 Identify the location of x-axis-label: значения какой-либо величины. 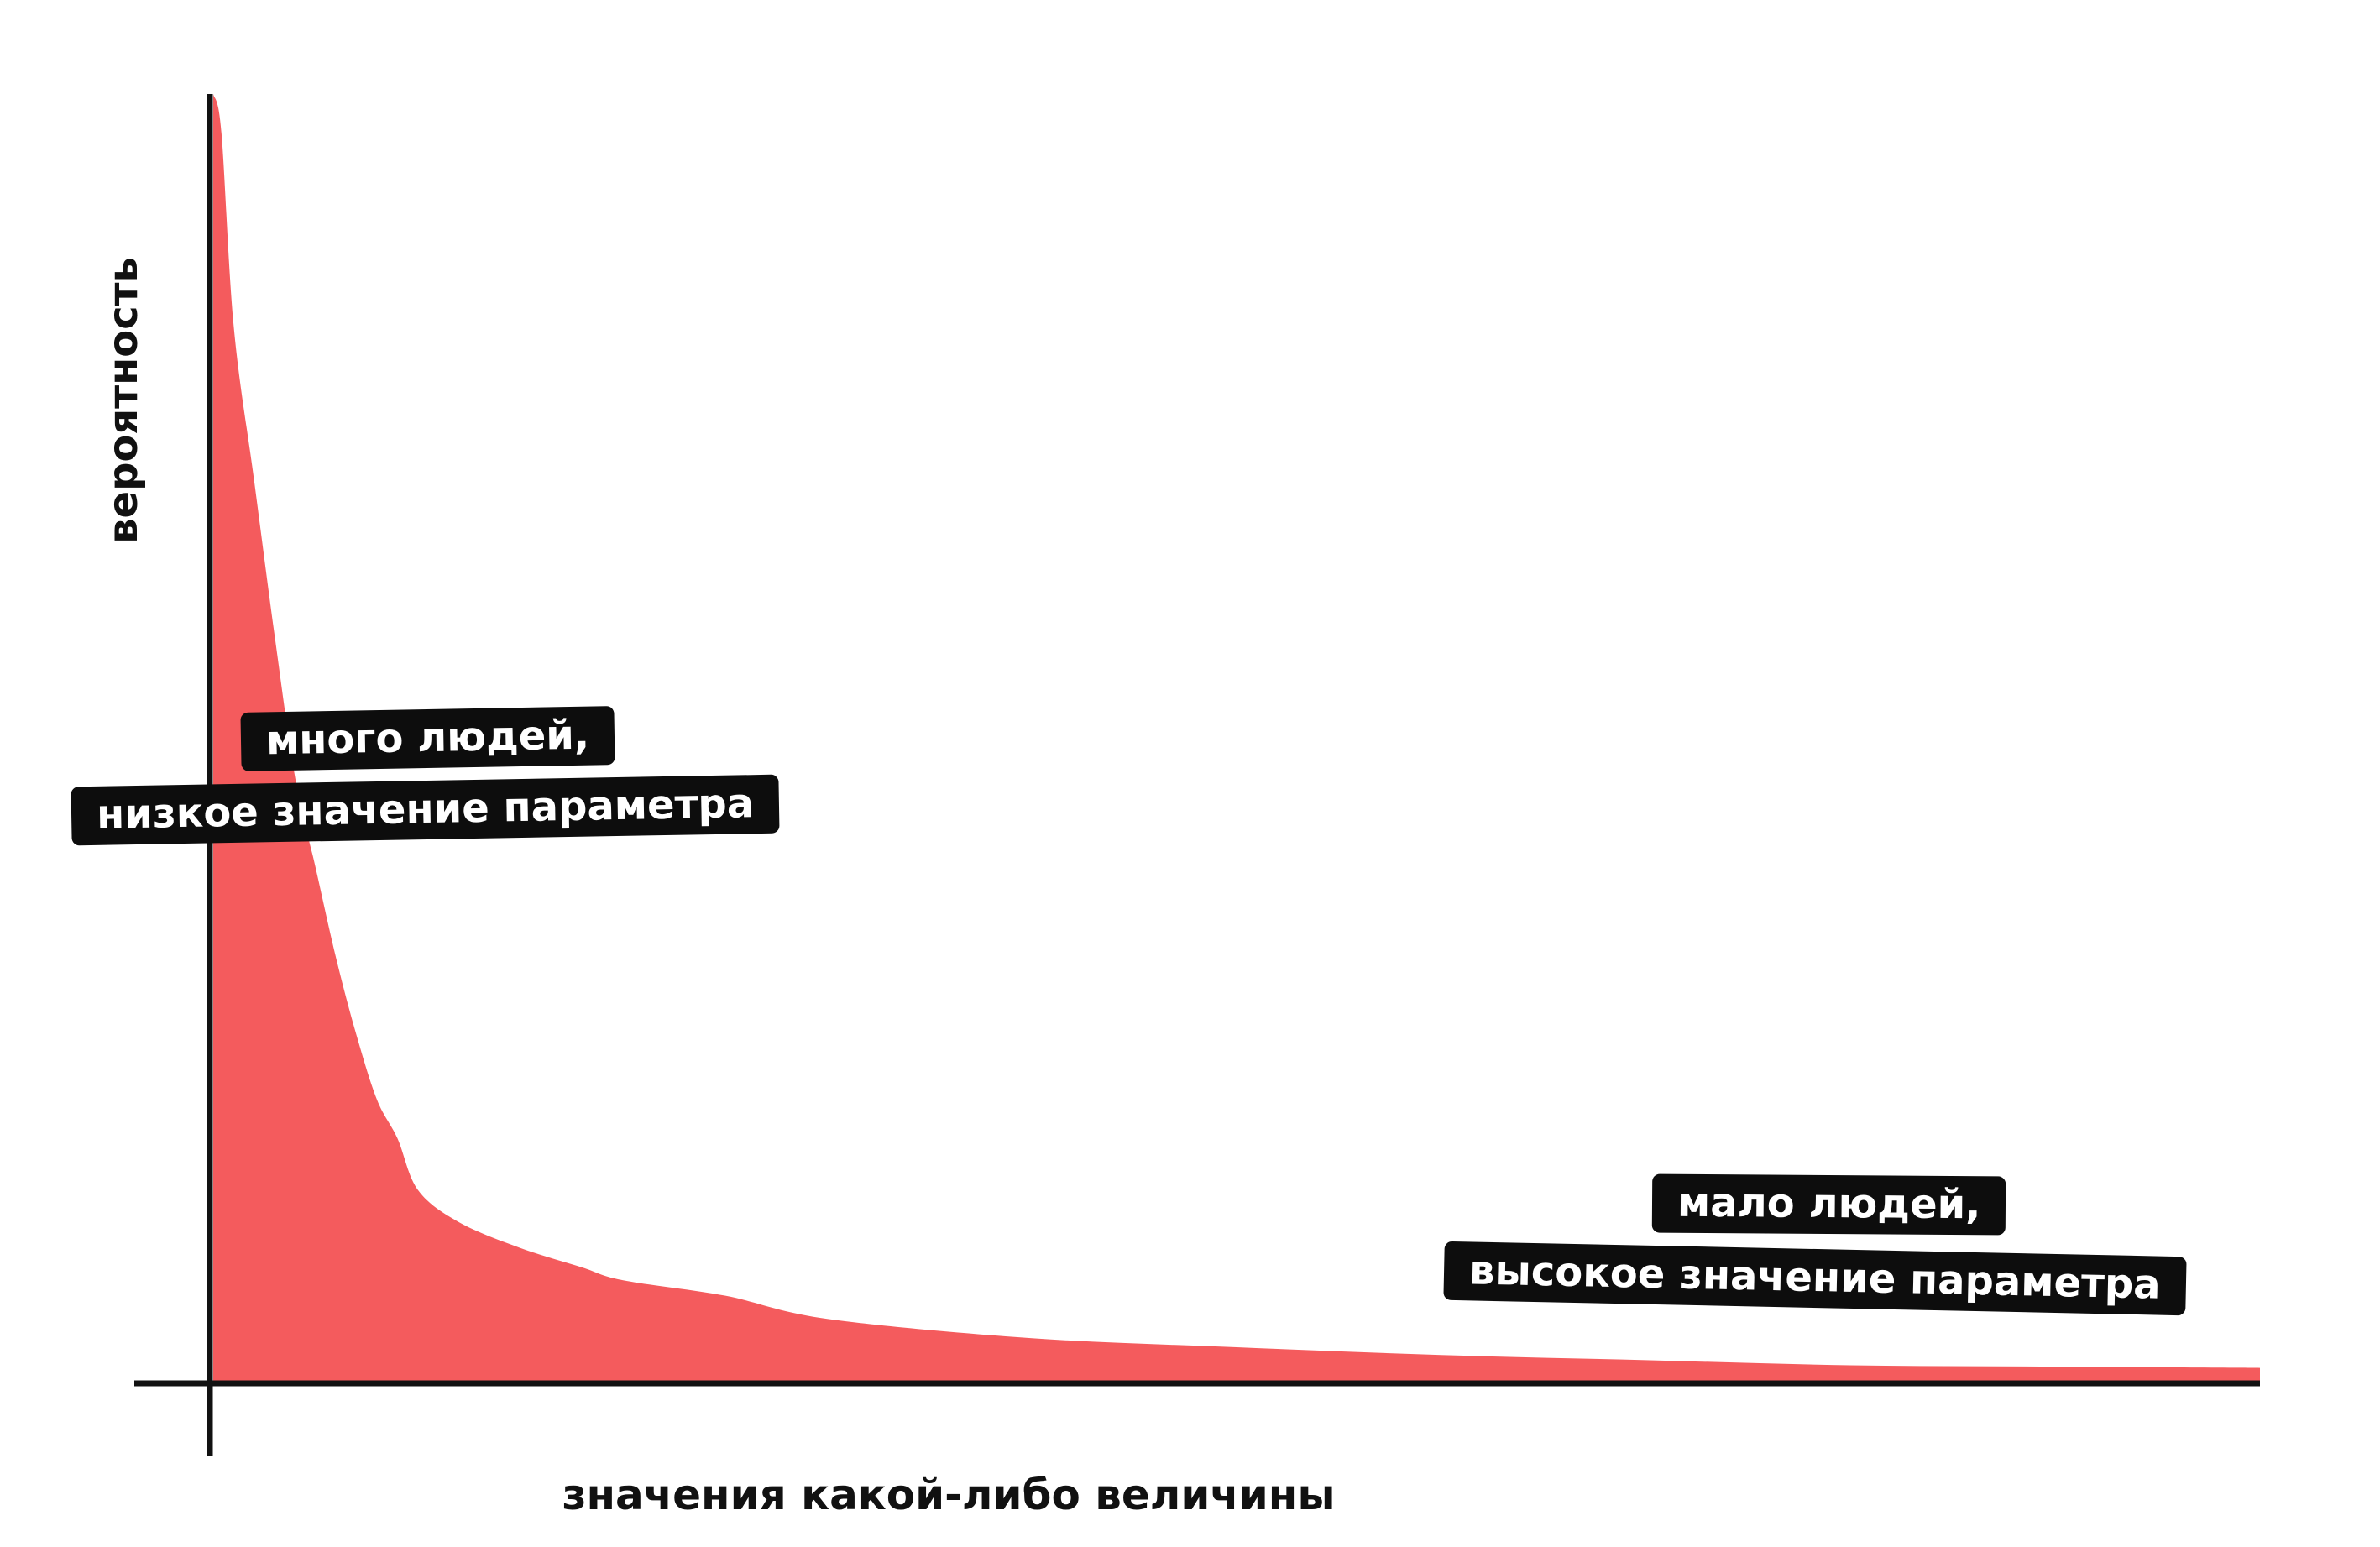
(949, 1495).